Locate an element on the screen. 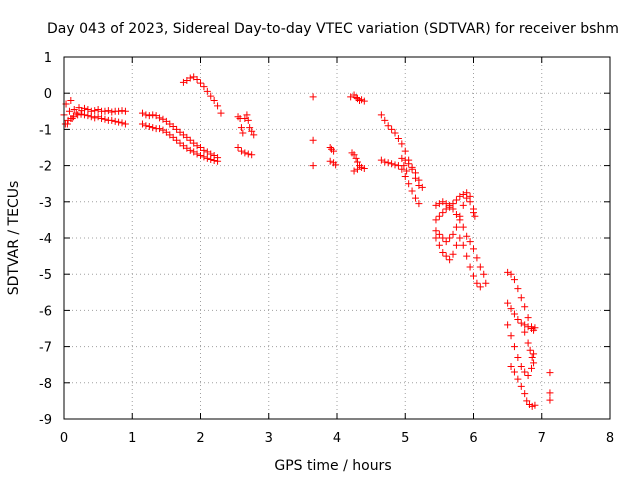 The image size is (640, 480). series-s15 is located at coordinates (461, 245).